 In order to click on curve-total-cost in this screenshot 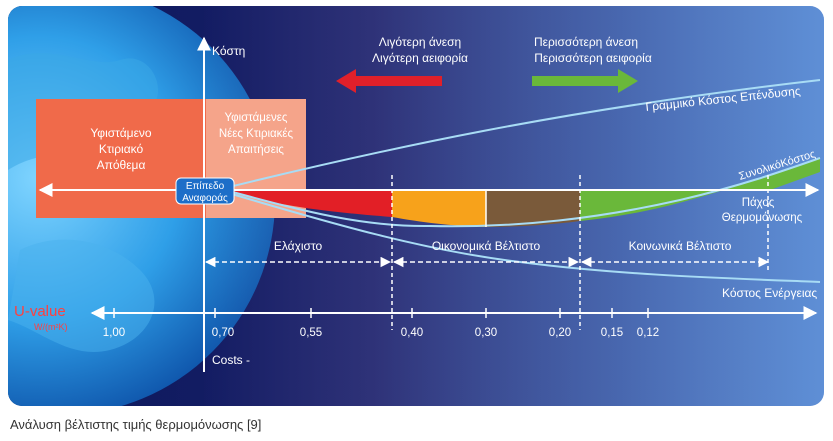, I will do `click(522, 192)`.